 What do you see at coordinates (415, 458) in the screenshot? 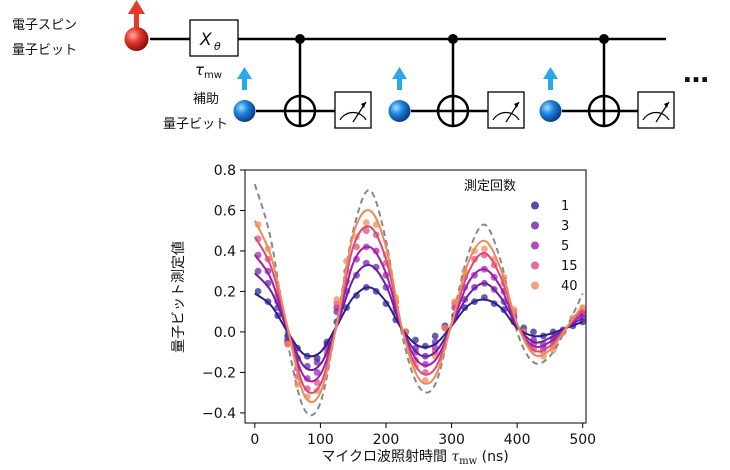
I see `x-axis-label: マイクロ波照射時間 τmw (ns)` at bounding box center [415, 458].